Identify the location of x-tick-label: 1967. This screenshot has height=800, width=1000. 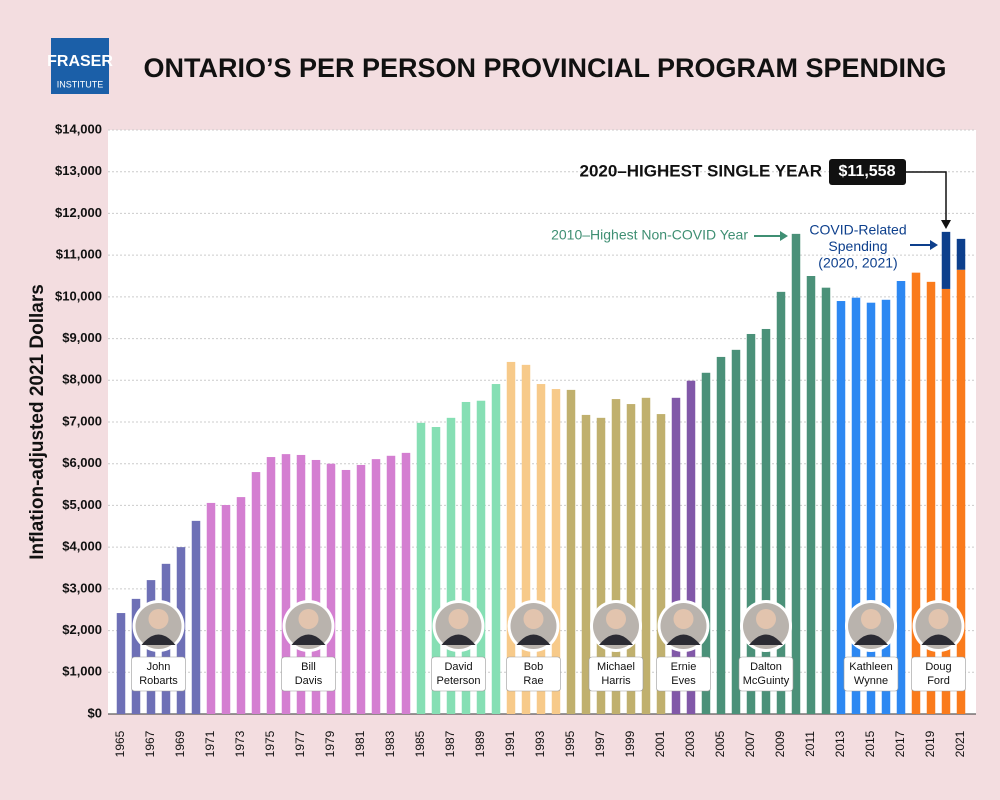
(150, 743).